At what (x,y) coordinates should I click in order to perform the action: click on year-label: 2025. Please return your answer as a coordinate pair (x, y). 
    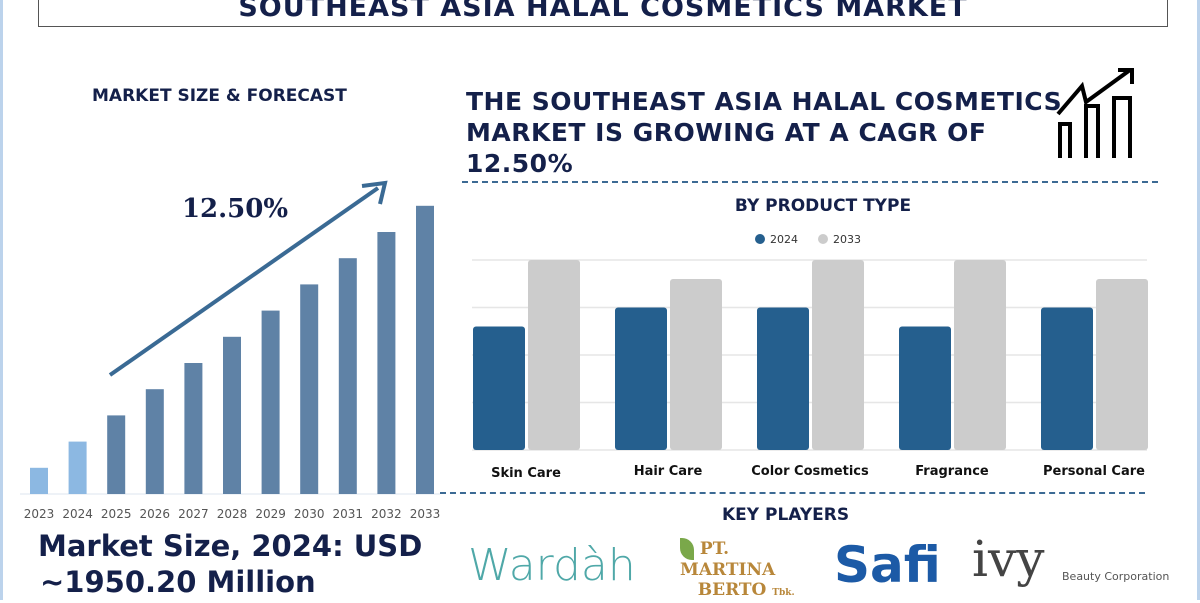
    Looking at the image, I should click on (116, 514).